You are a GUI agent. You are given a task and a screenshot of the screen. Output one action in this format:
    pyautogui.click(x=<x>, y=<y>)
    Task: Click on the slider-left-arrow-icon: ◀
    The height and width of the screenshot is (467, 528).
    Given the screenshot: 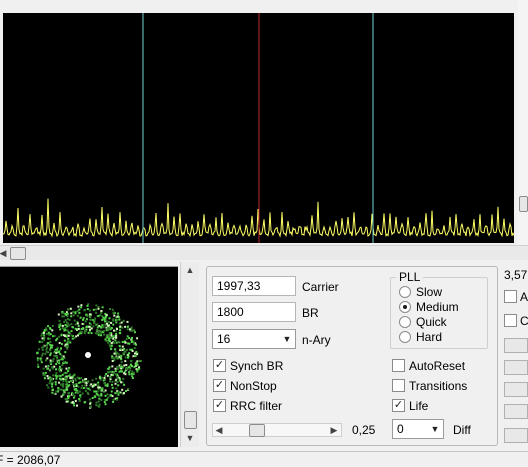 What is the action you would take?
    pyautogui.click(x=219, y=430)
    